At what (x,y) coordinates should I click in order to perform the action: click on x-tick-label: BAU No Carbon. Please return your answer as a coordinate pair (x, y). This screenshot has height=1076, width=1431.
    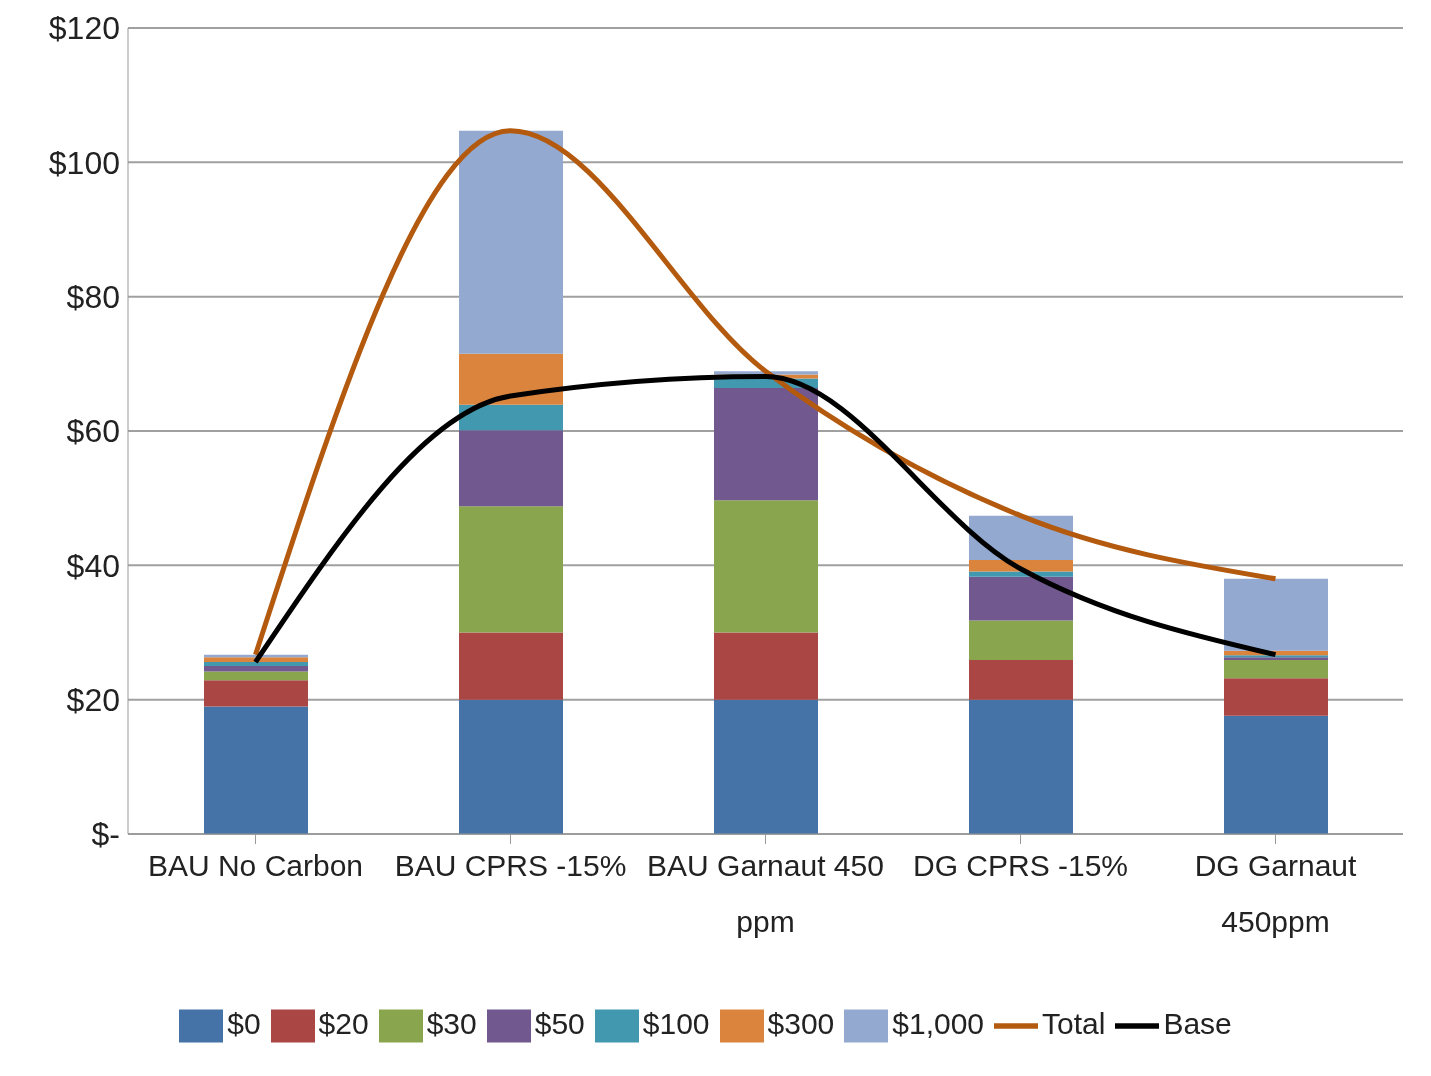
    Looking at the image, I should click on (255, 865).